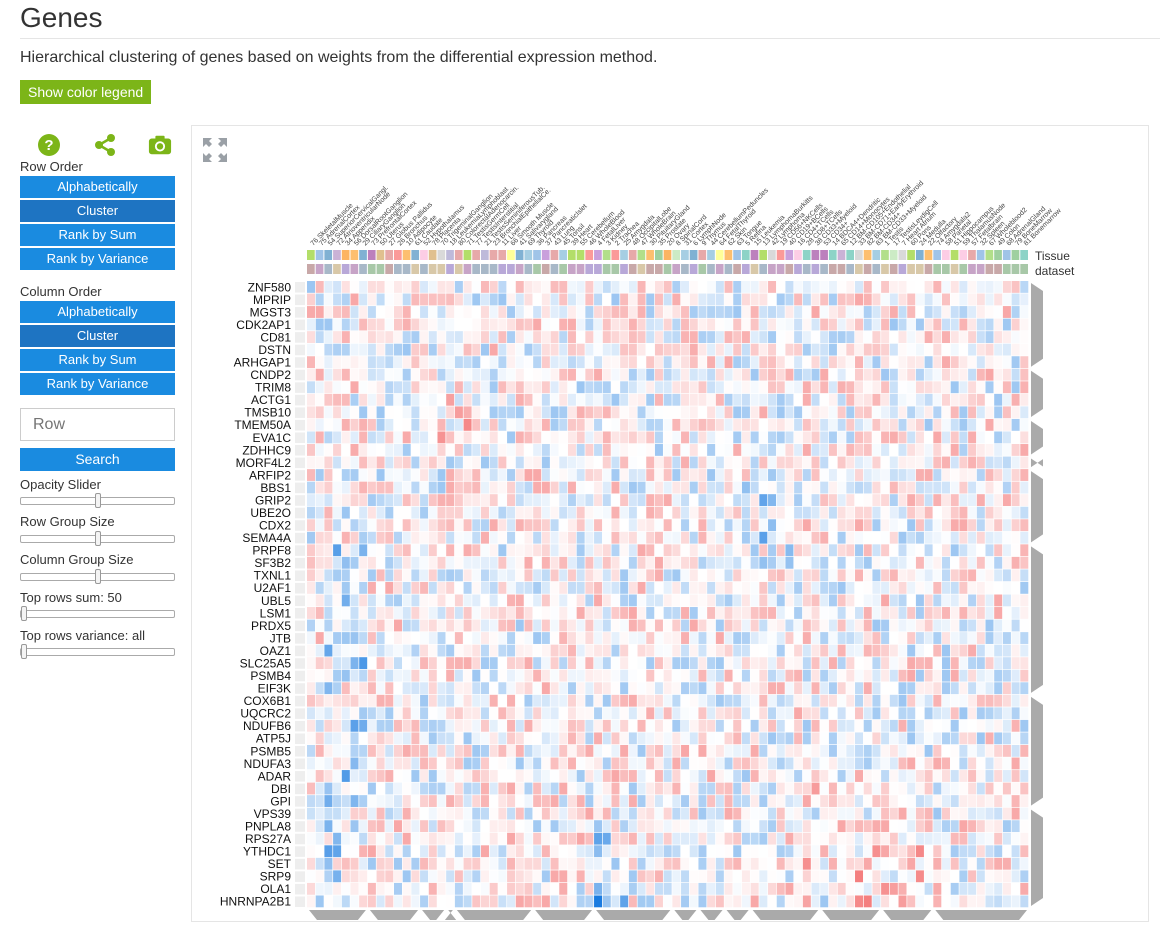  What do you see at coordinates (255, 902) in the screenshot?
I see `row-label: HNRNPA2B1` at bounding box center [255, 902].